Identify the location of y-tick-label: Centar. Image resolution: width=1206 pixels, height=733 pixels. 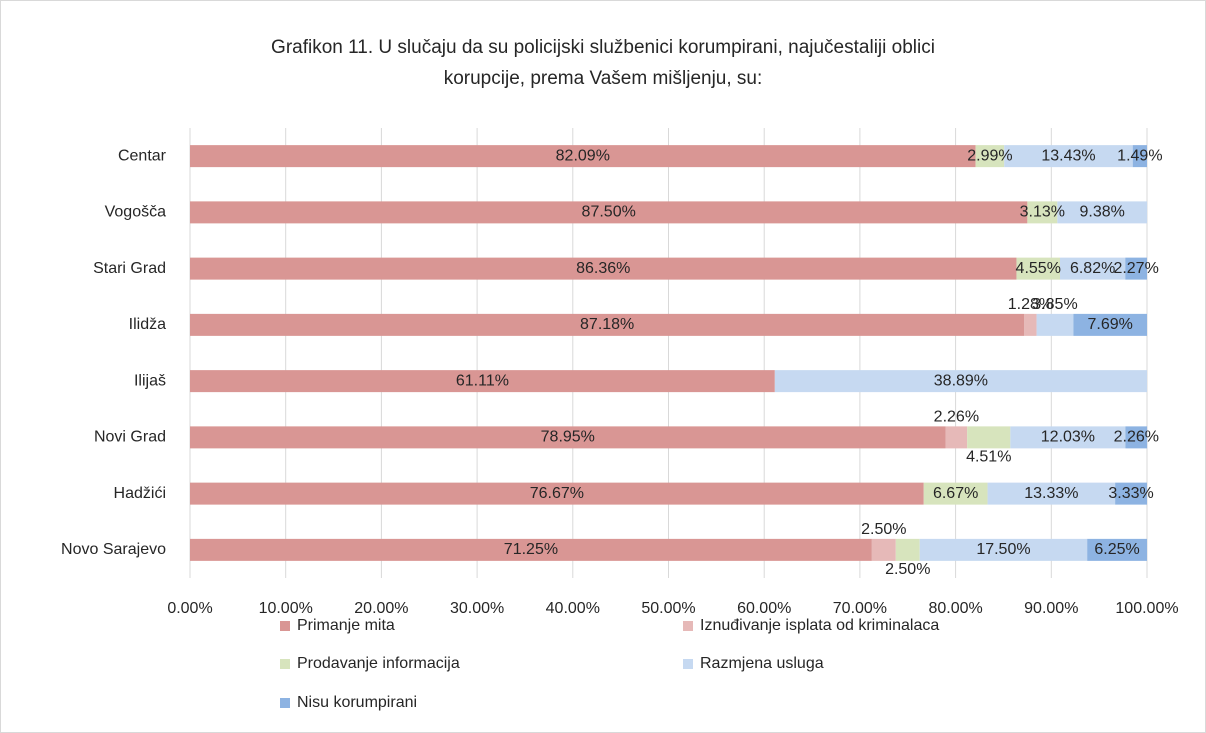
(142, 155).